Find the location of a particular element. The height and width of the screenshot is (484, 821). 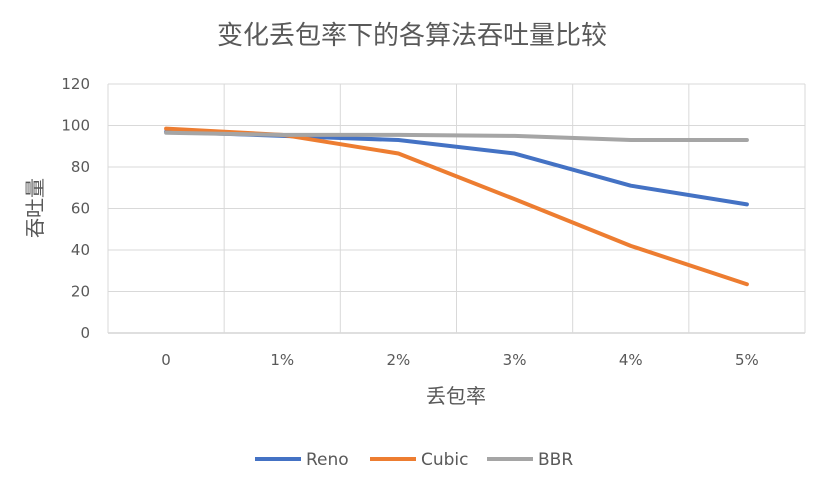

y-axis-ticks: 0 20 40 60 80 100 120 is located at coordinates (75, 208).